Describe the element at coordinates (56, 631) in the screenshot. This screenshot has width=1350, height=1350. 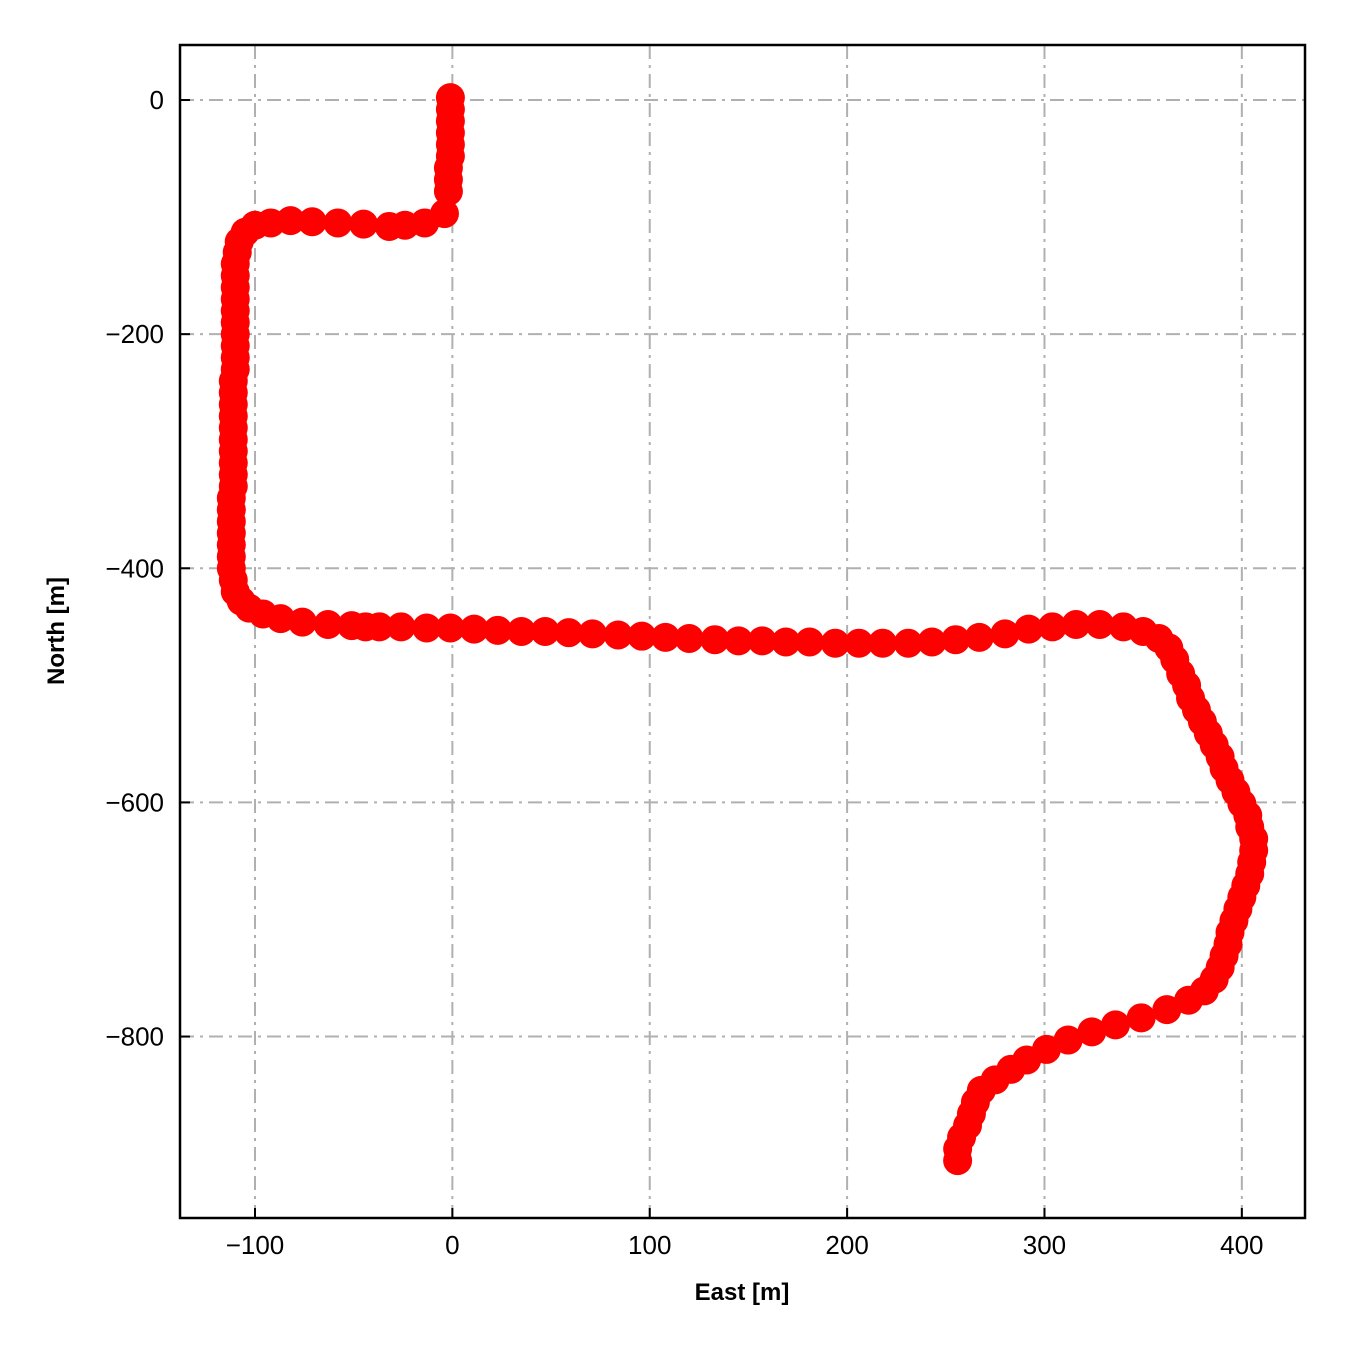
I see `y-axis-label: North [m]` at that location.